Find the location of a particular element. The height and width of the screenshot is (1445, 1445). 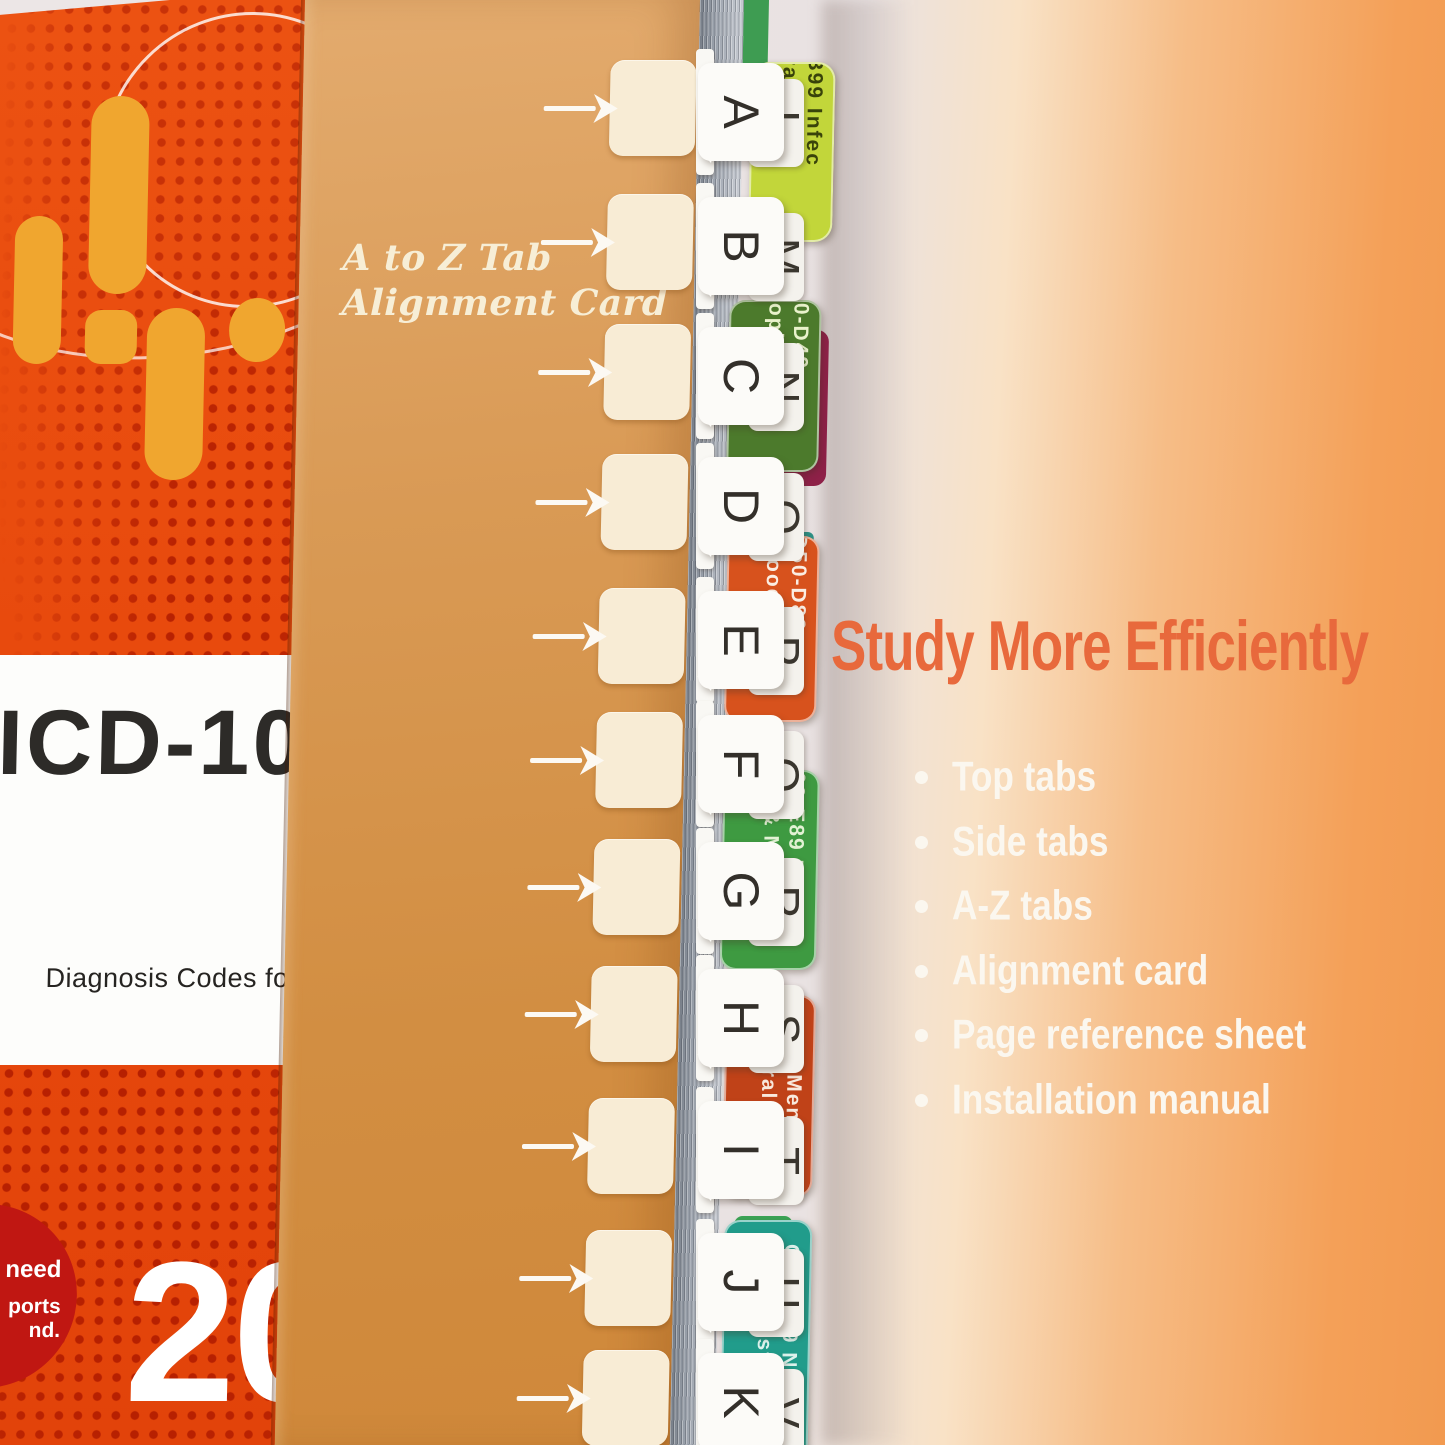

feature-bullet: Side tabs is located at coordinates (1175, 842).